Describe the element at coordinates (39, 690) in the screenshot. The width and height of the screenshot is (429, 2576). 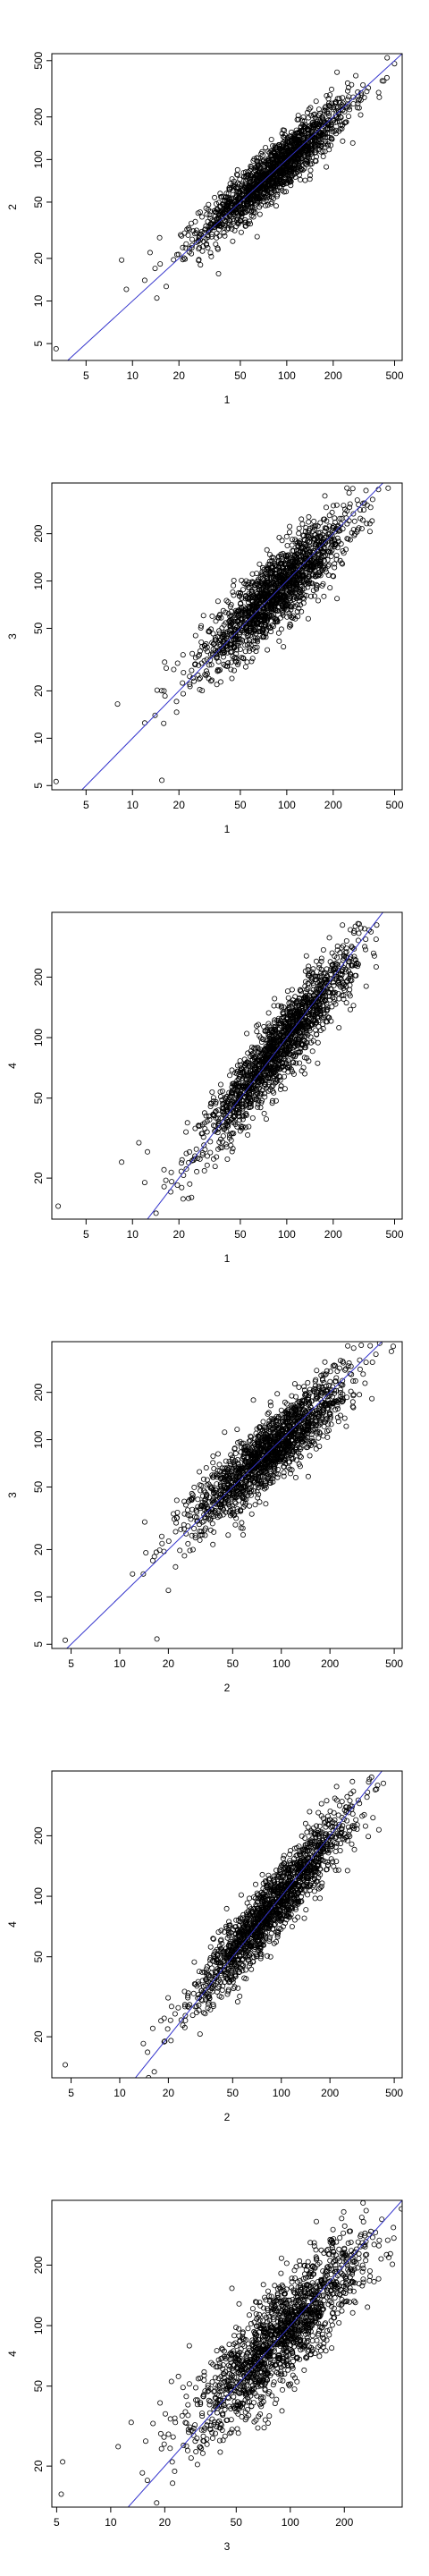
I see `y-tick-label: 20` at that location.